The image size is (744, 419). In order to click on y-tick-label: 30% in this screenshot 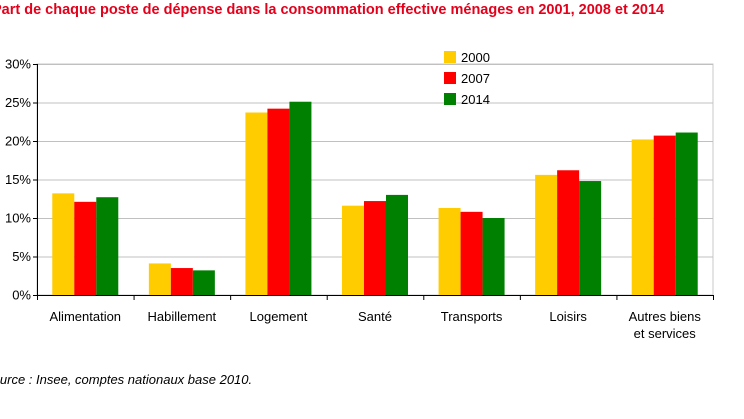, I will do `click(18, 64)`.